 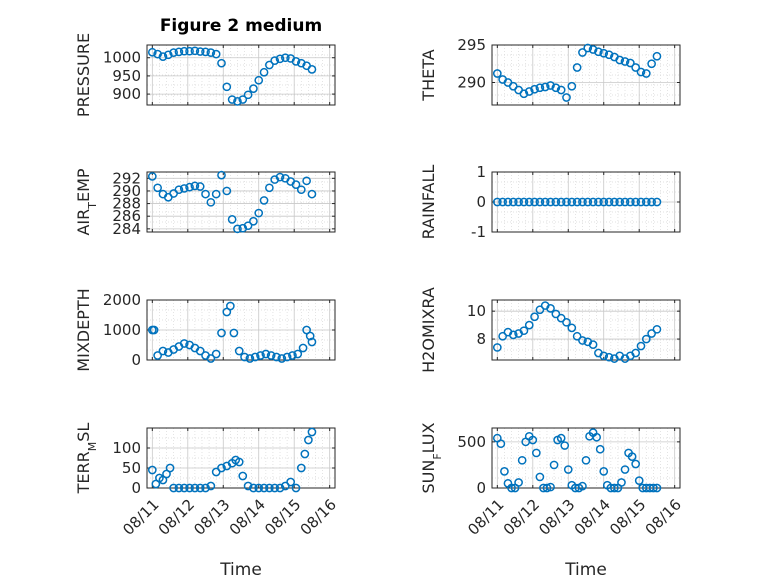 What do you see at coordinates (663, 517) in the screenshot?
I see `x-tick-label: 08/16` at bounding box center [663, 517].